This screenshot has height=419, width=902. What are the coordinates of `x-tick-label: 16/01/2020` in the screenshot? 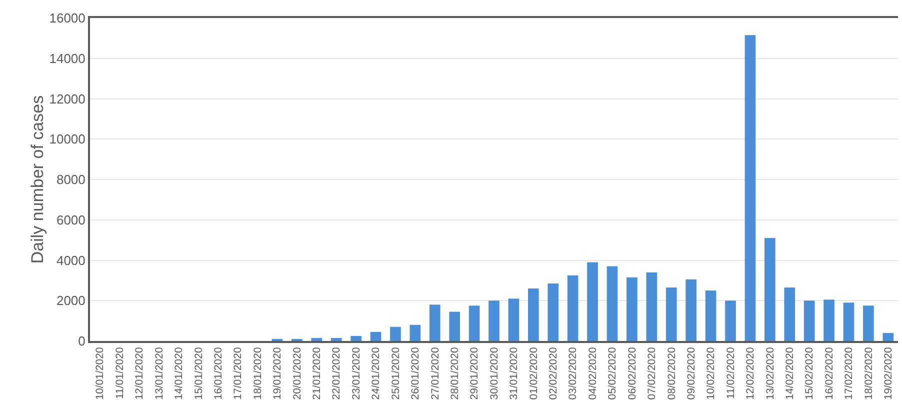 It's located at (218, 373).